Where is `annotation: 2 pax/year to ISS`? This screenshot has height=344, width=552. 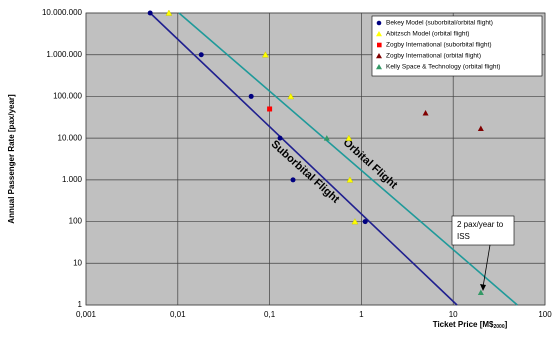 annotation: 2 pax/year to ISS is located at coordinates (480, 230).